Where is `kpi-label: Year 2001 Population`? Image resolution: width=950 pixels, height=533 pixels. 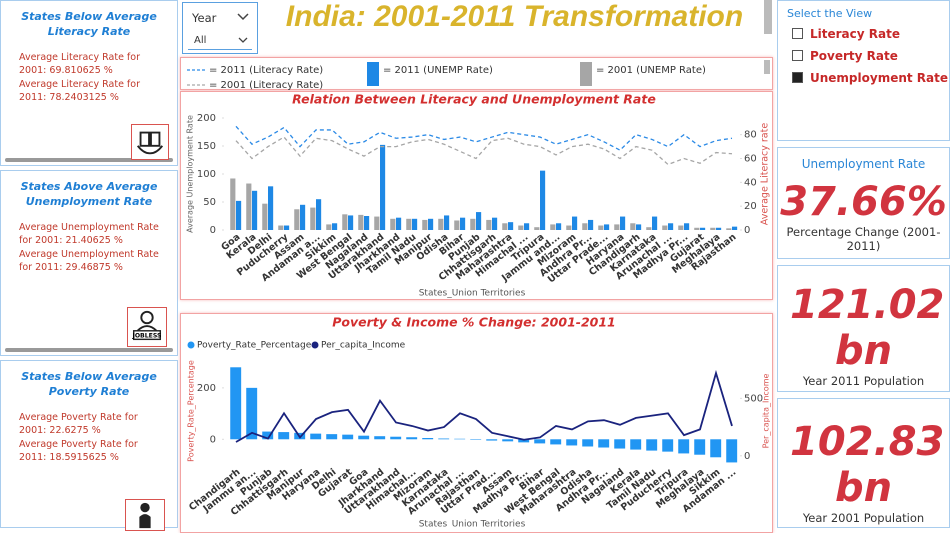
kpi-label: Year 2001 Population is located at coordinates (863, 518).